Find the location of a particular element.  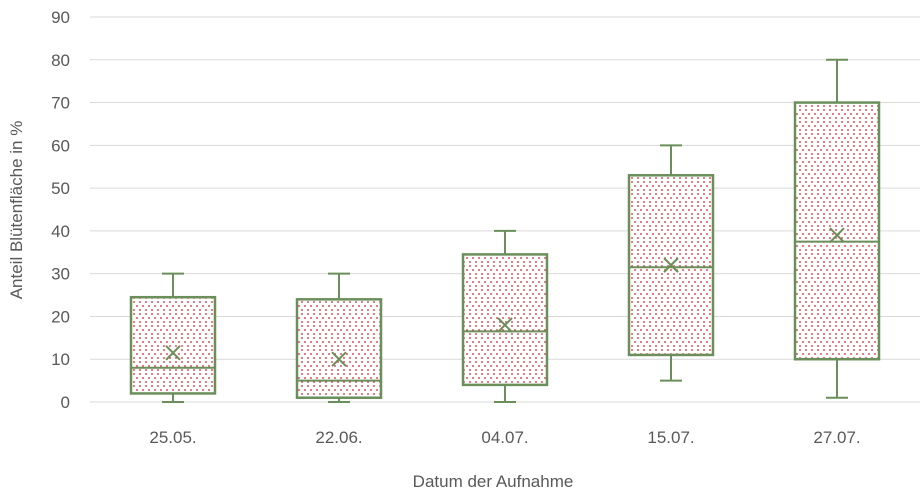

y-tick-label: 10 is located at coordinates (60, 359).